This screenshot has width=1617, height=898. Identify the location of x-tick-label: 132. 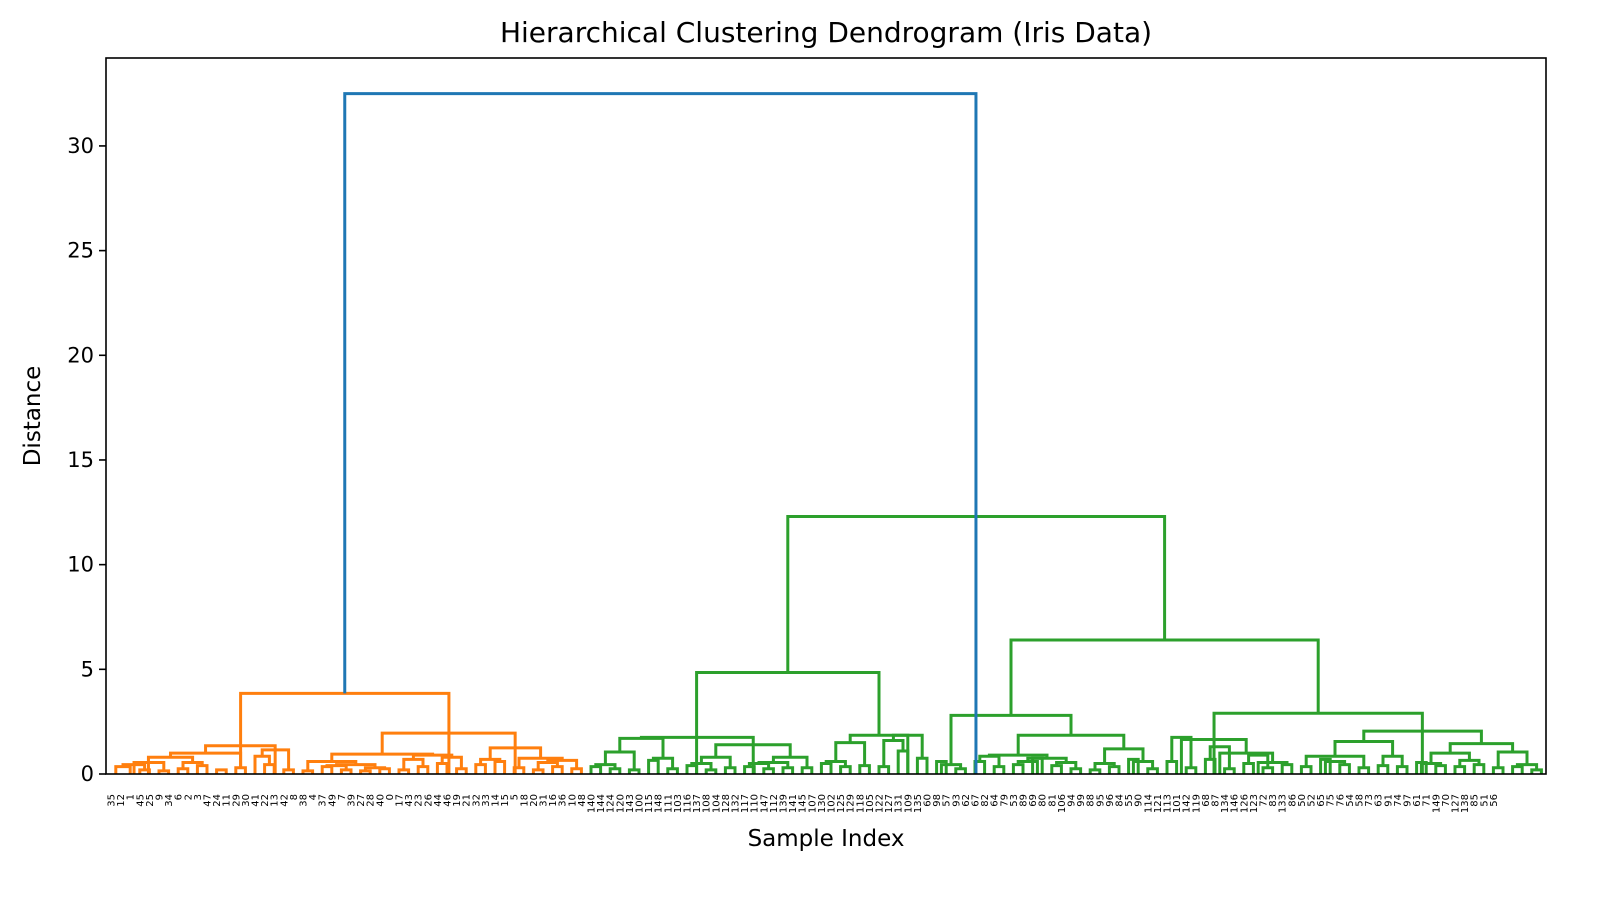
(736, 803).